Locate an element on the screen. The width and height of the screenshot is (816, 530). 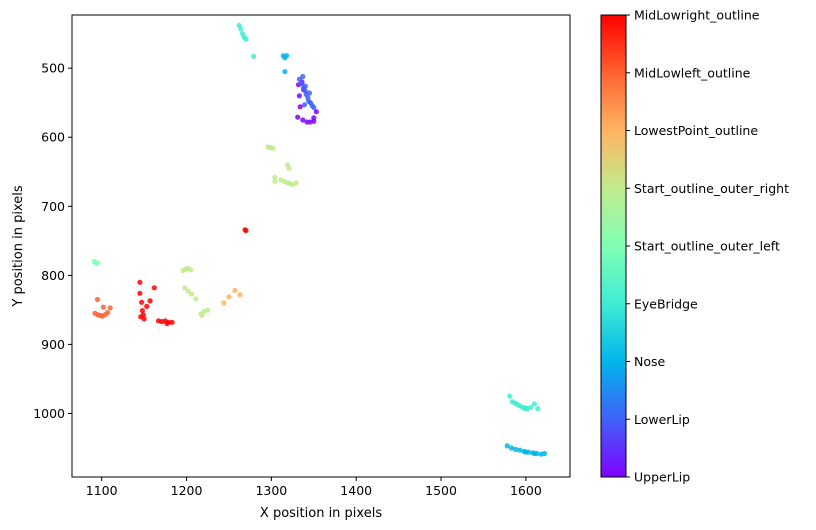
x-tick-label: 1600 is located at coordinates (526, 490).